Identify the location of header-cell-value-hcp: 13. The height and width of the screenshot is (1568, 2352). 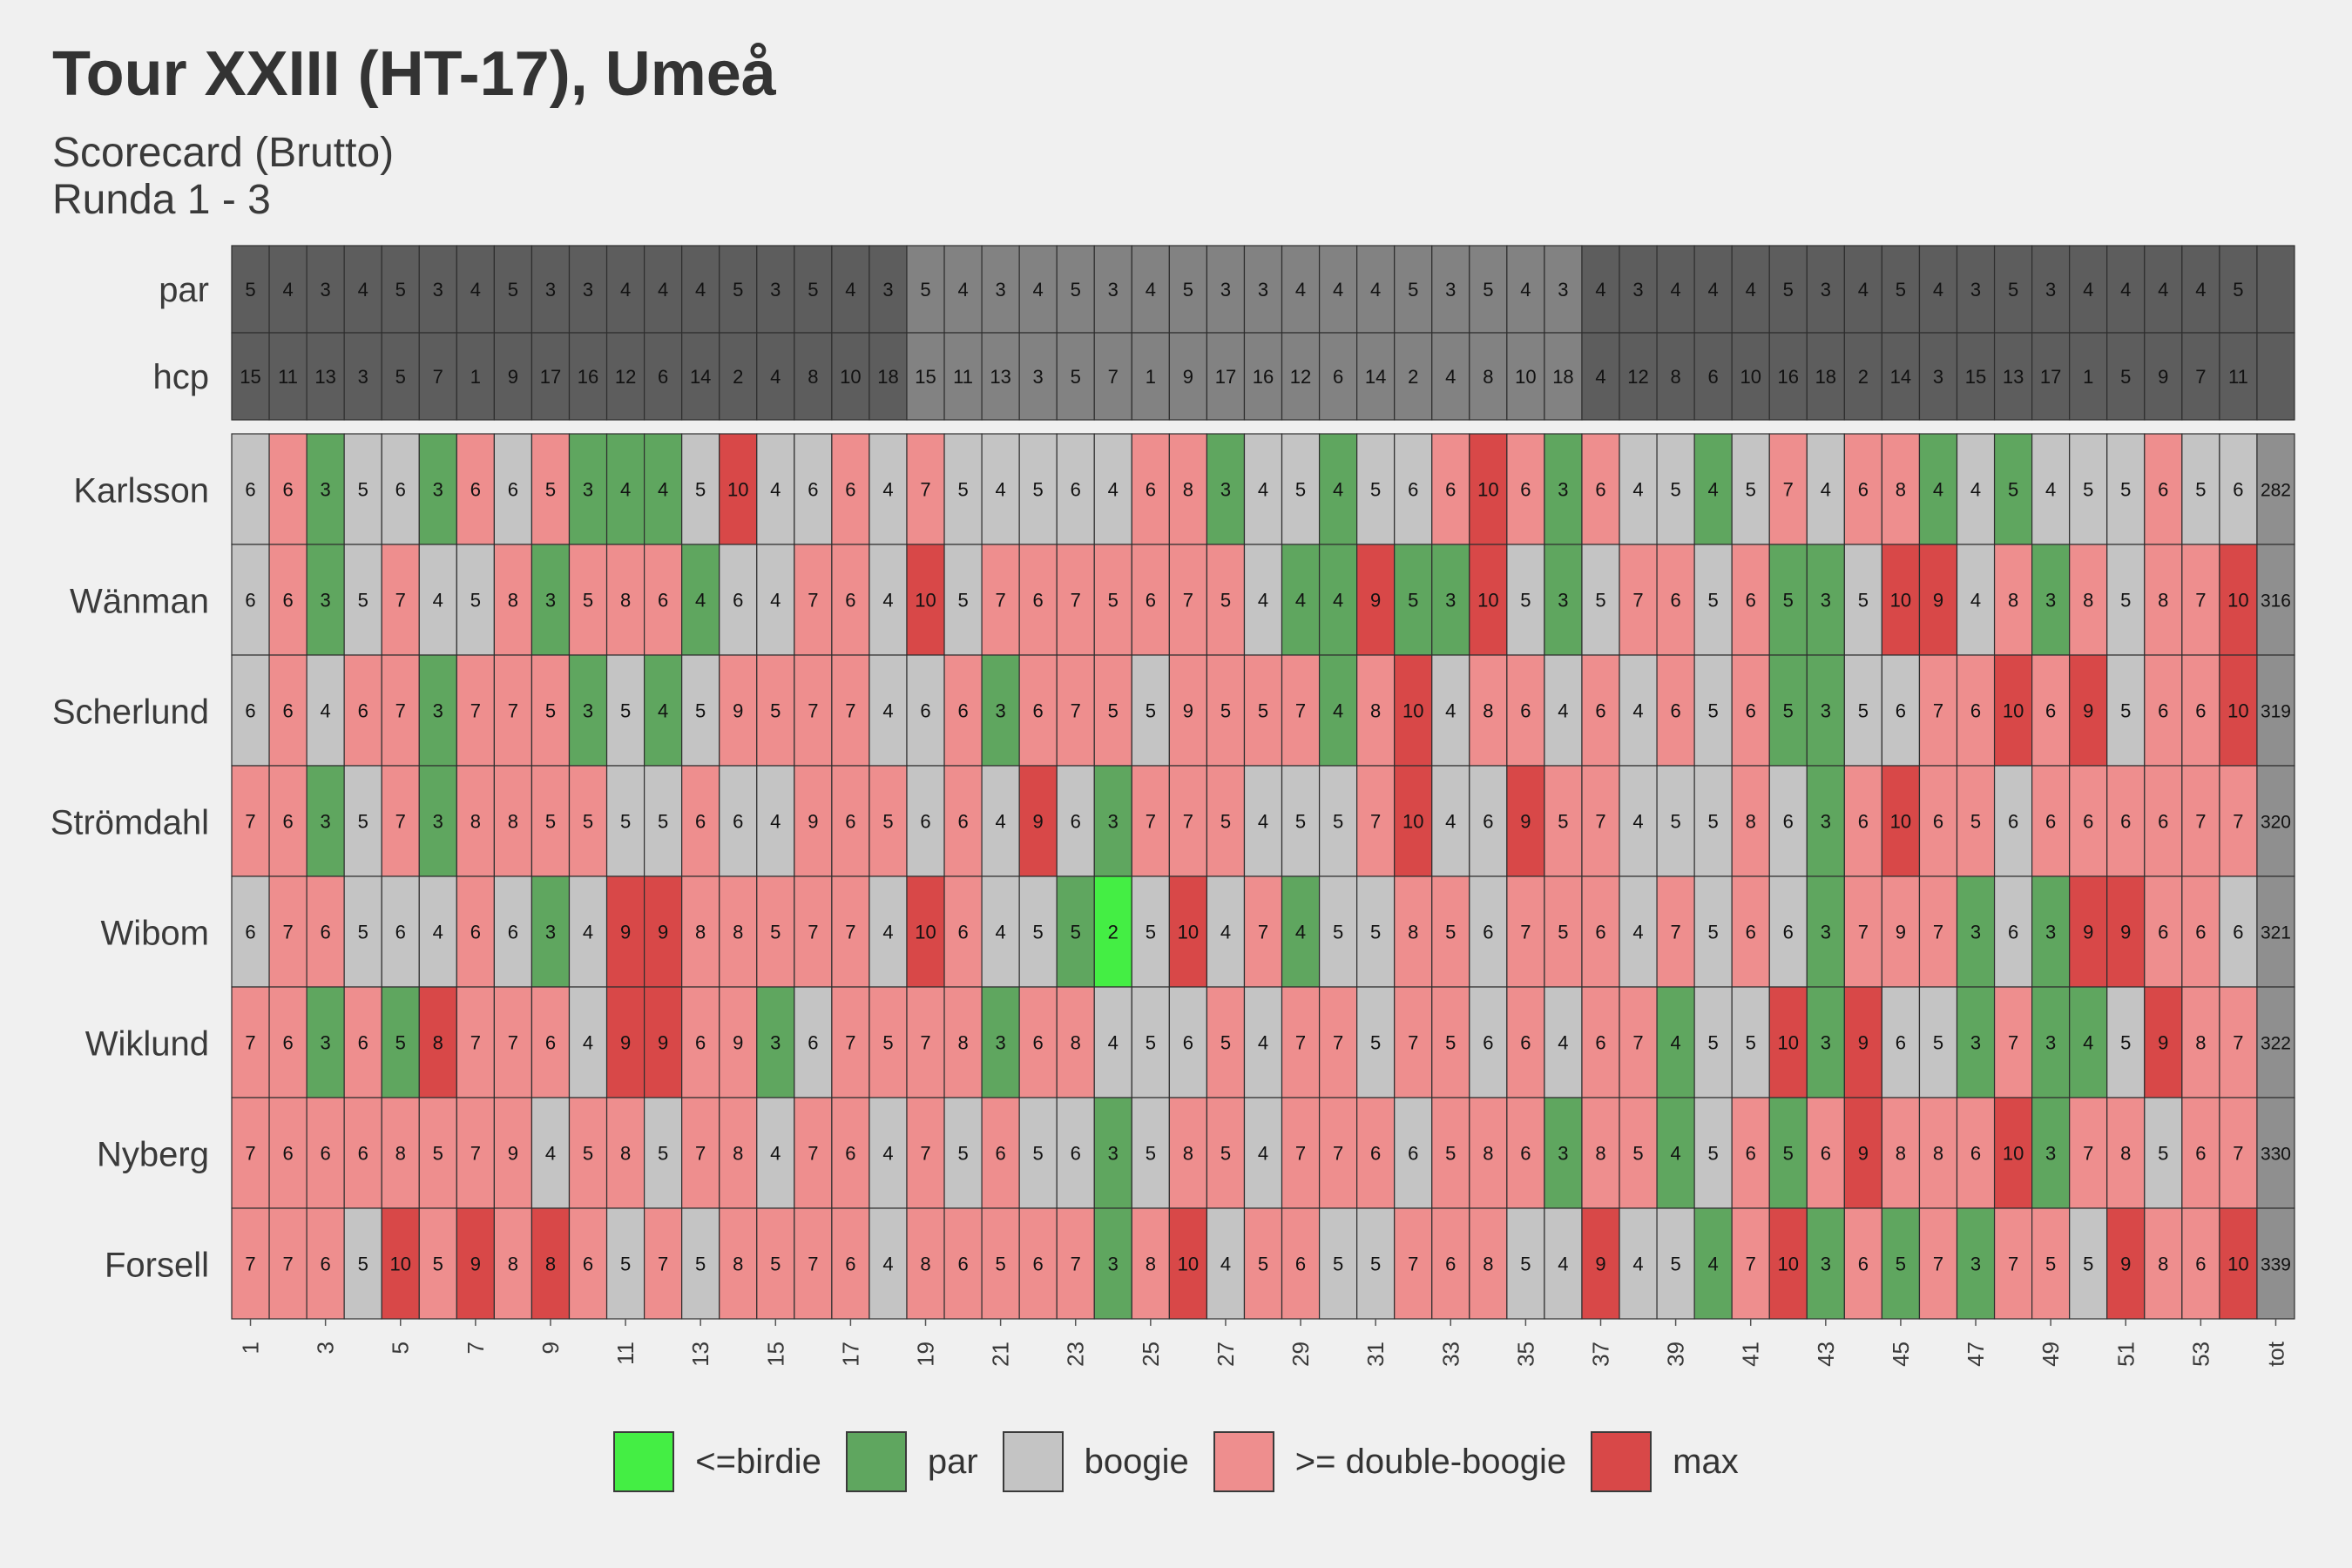
(2014, 377).